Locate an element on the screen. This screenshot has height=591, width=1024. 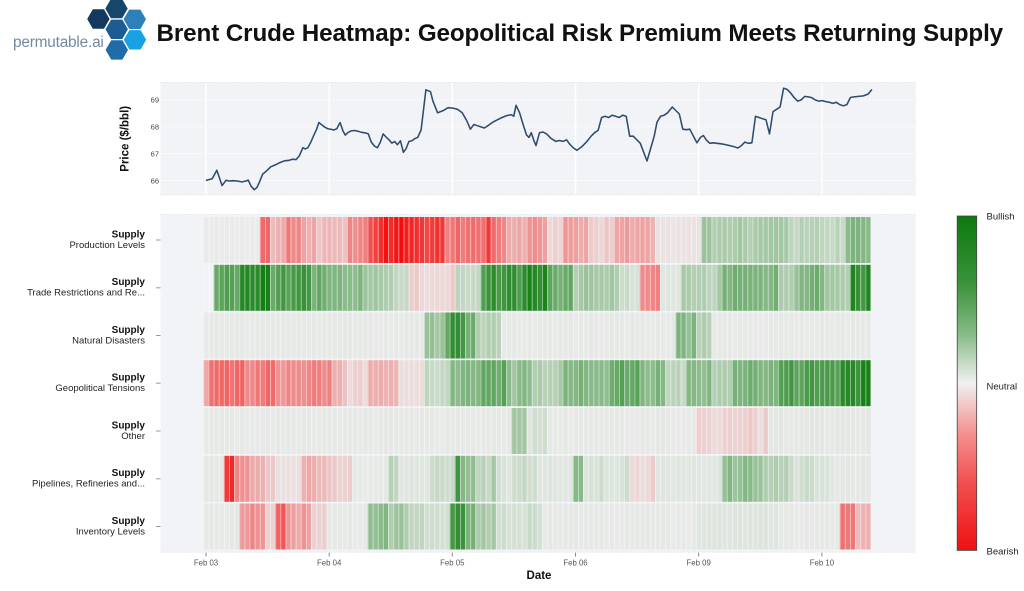
svg-text: Neutral is located at coordinates (1002, 386).